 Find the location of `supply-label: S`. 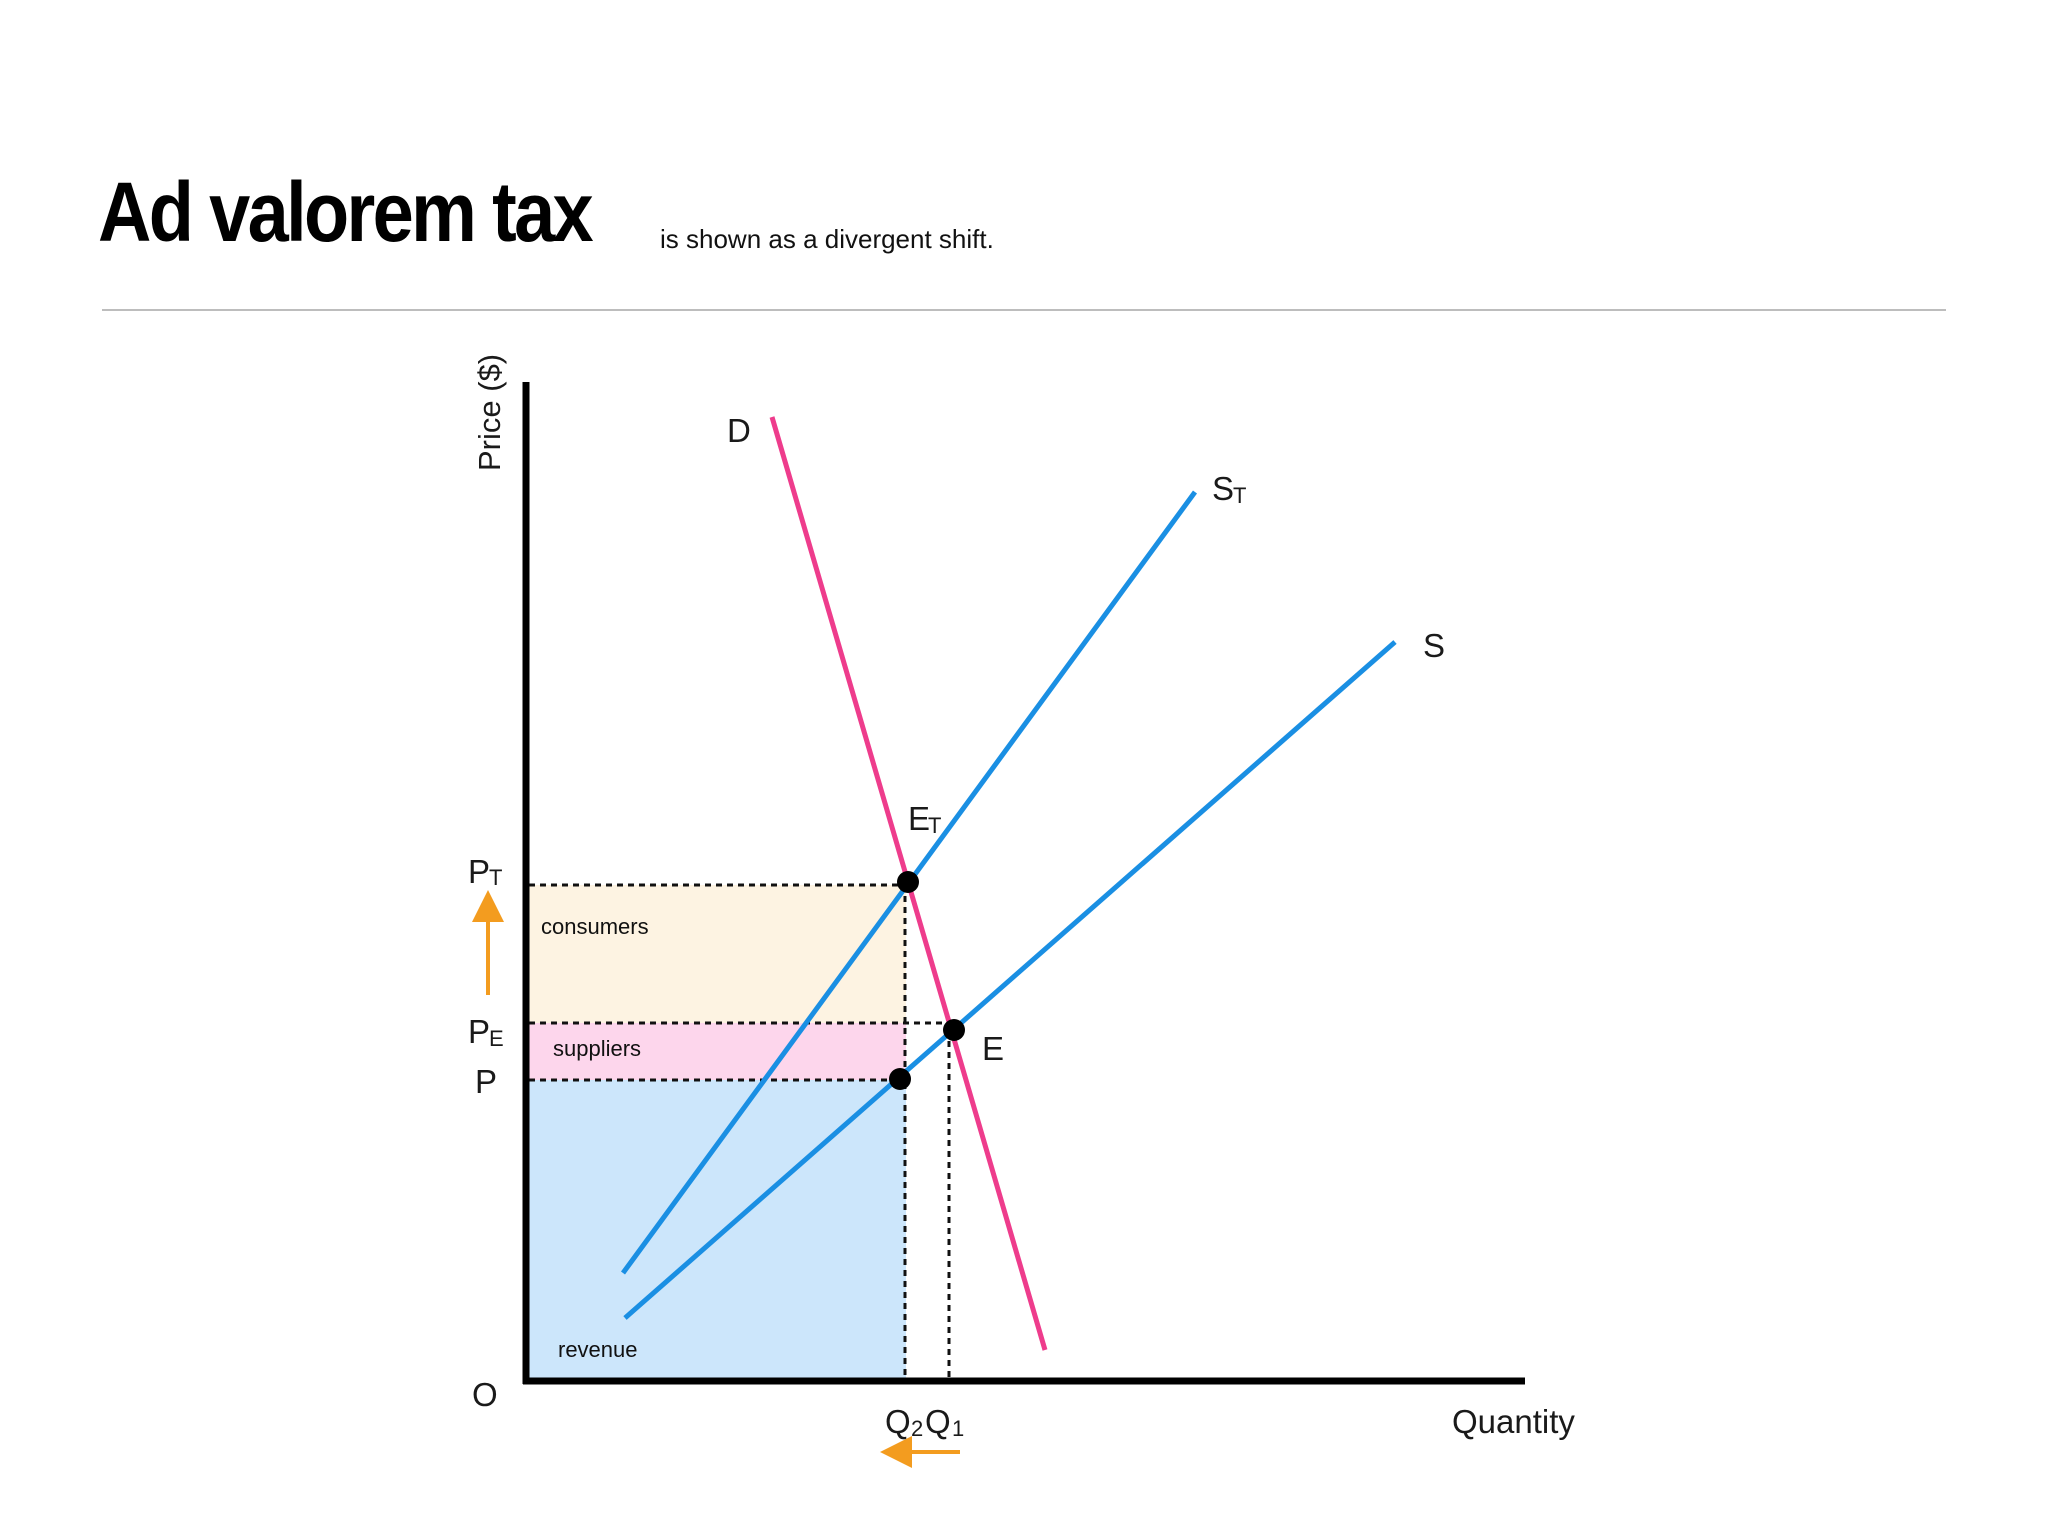

supply-label: S is located at coordinates (1434, 645).